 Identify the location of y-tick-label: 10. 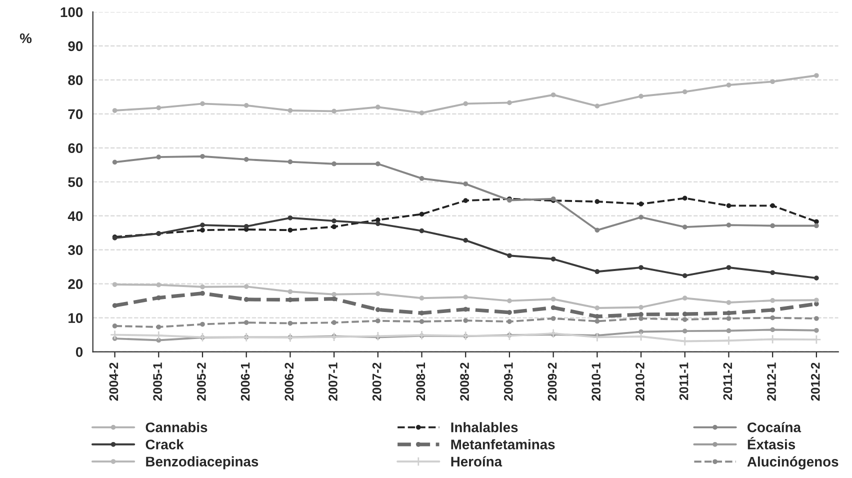
(75, 318).